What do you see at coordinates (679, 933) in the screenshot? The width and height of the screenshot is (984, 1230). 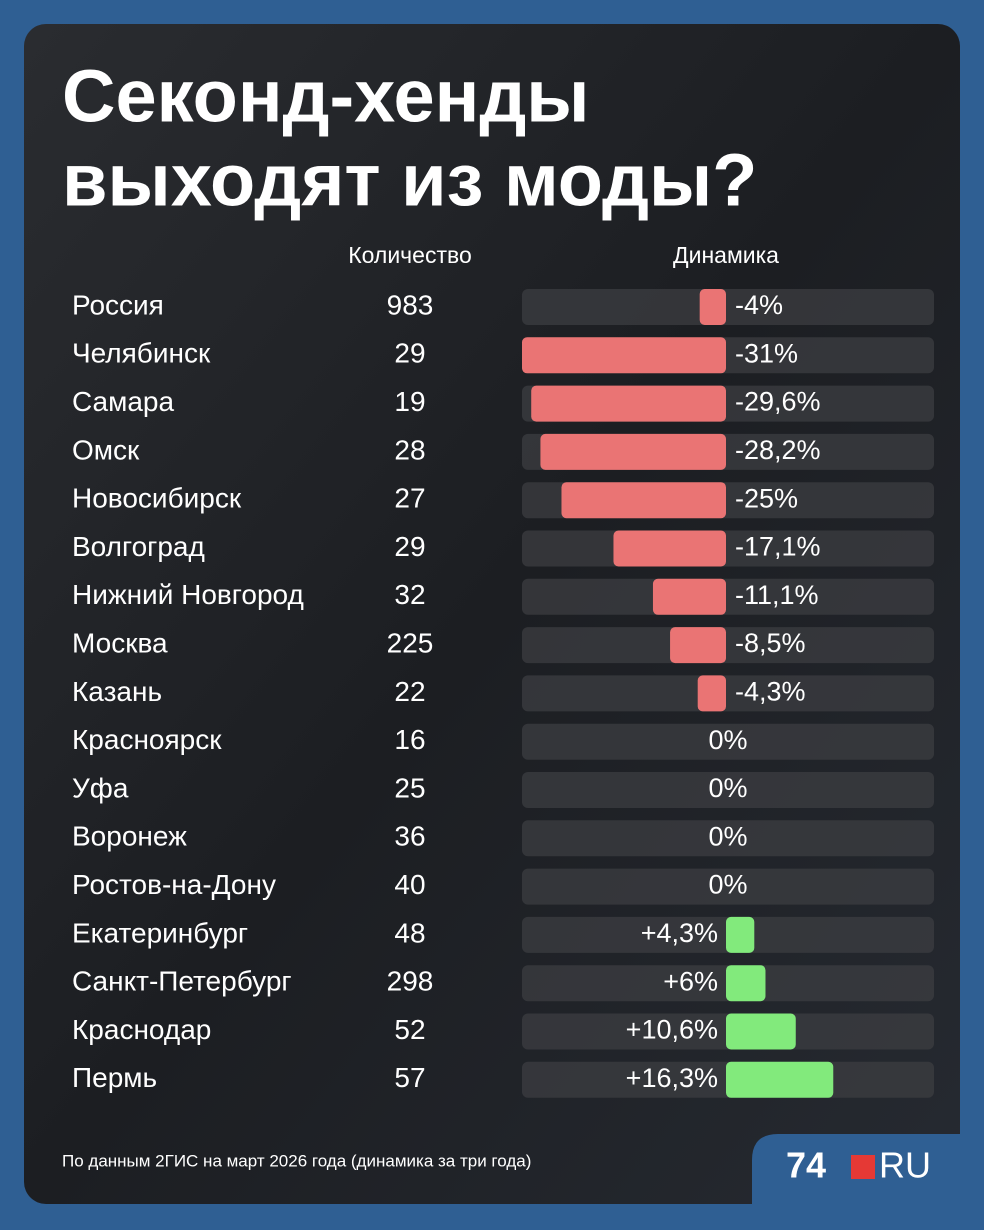 I see `change-label: +4,3%` at bounding box center [679, 933].